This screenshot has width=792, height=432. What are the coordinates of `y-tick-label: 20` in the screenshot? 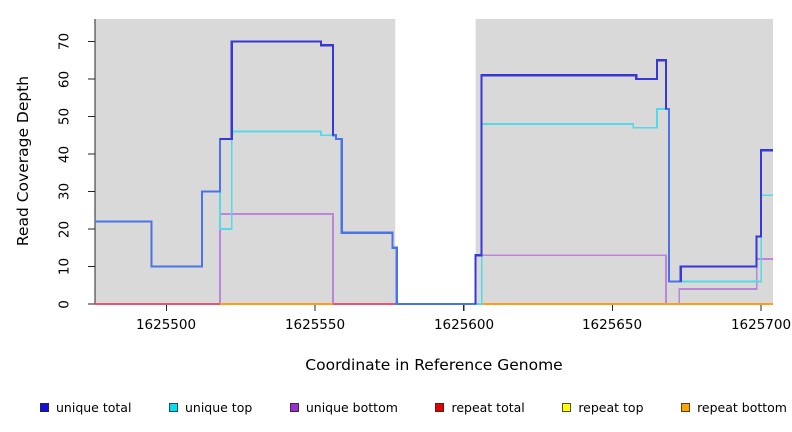 It's located at (64, 229).